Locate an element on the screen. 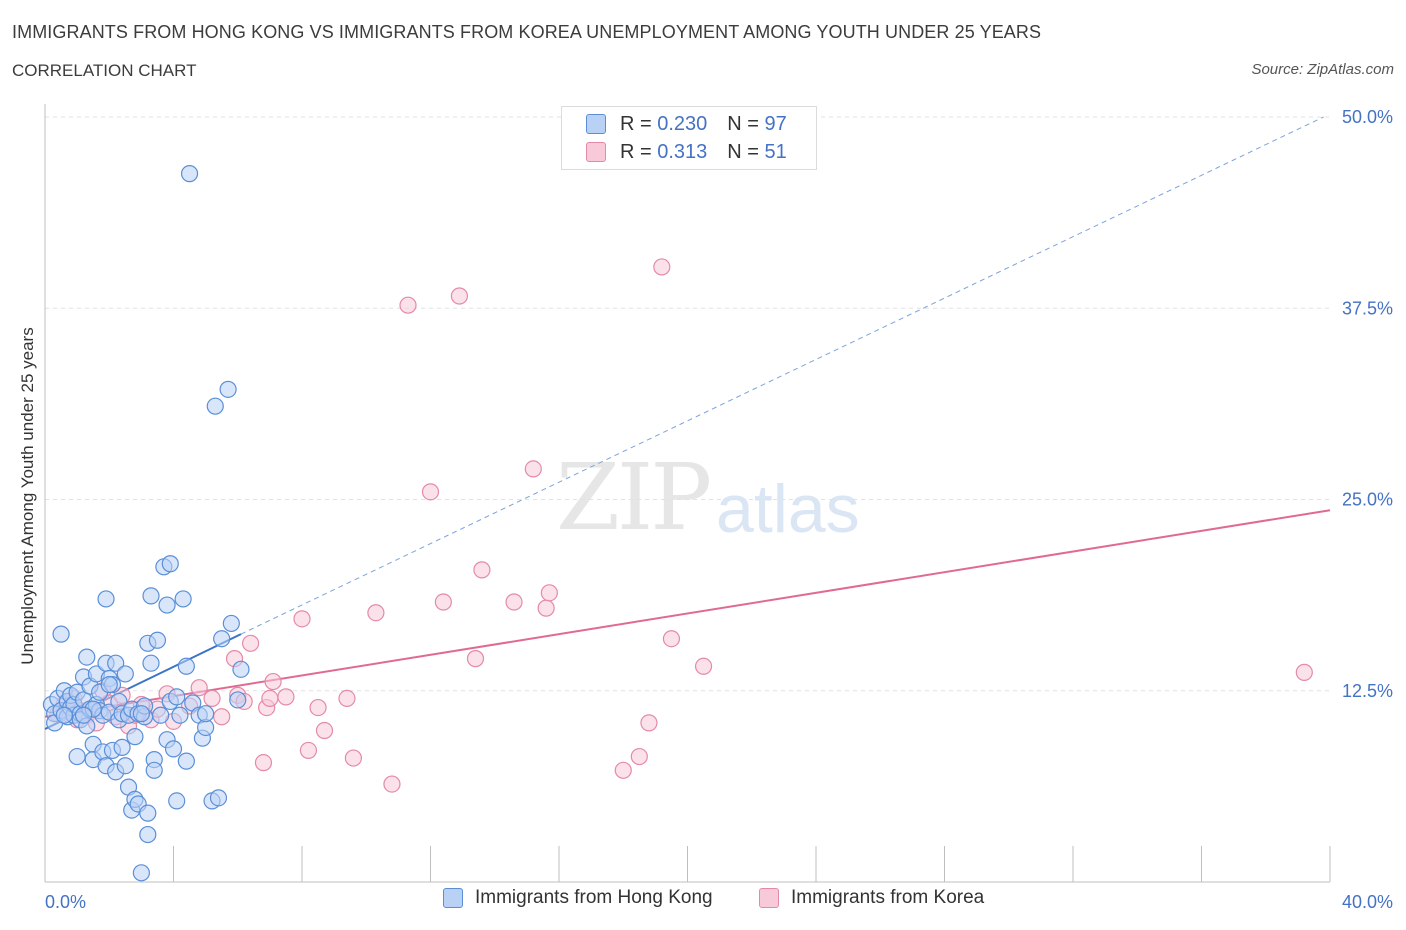 Image resolution: width=1406 pixels, height=930 pixels. legend-n-value: 97 is located at coordinates (775, 123).